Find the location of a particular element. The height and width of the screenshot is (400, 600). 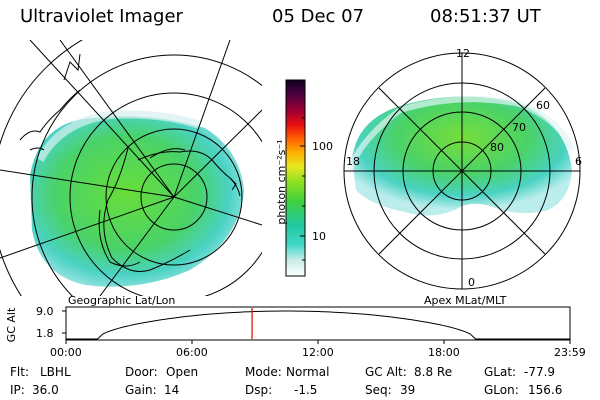

status-glat-value: -77.9 is located at coordinates (540, 372).